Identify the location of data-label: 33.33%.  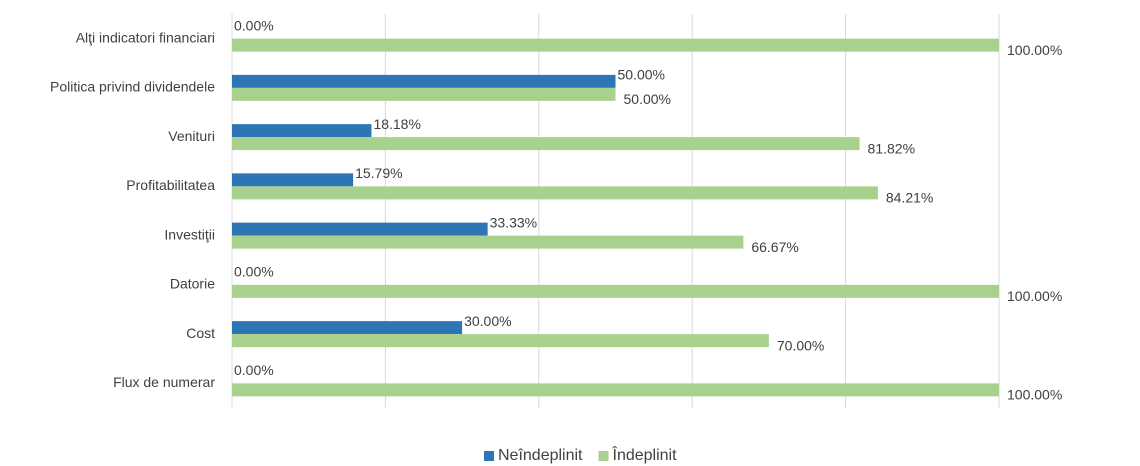
(513, 222).